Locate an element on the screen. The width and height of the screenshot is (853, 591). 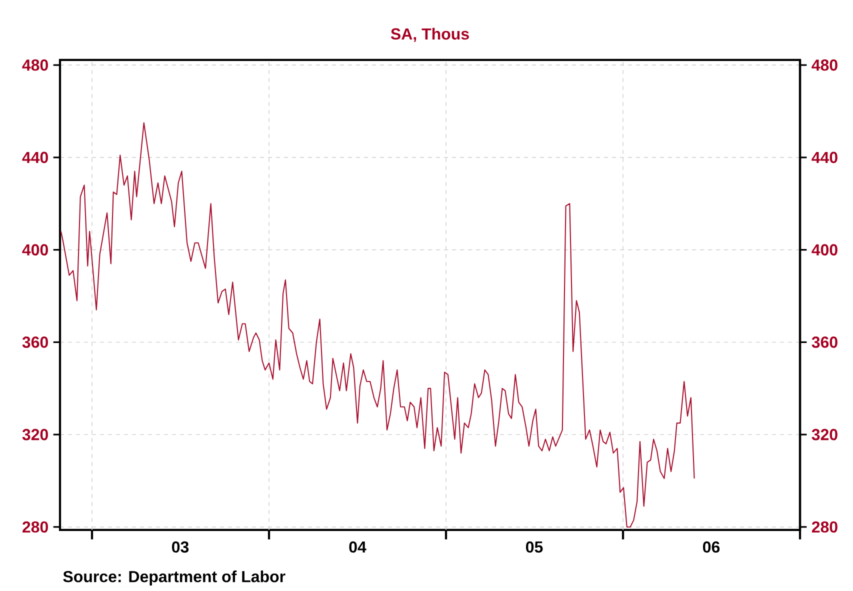
y2-tick-label: 400 is located at coordinates (825, 250).